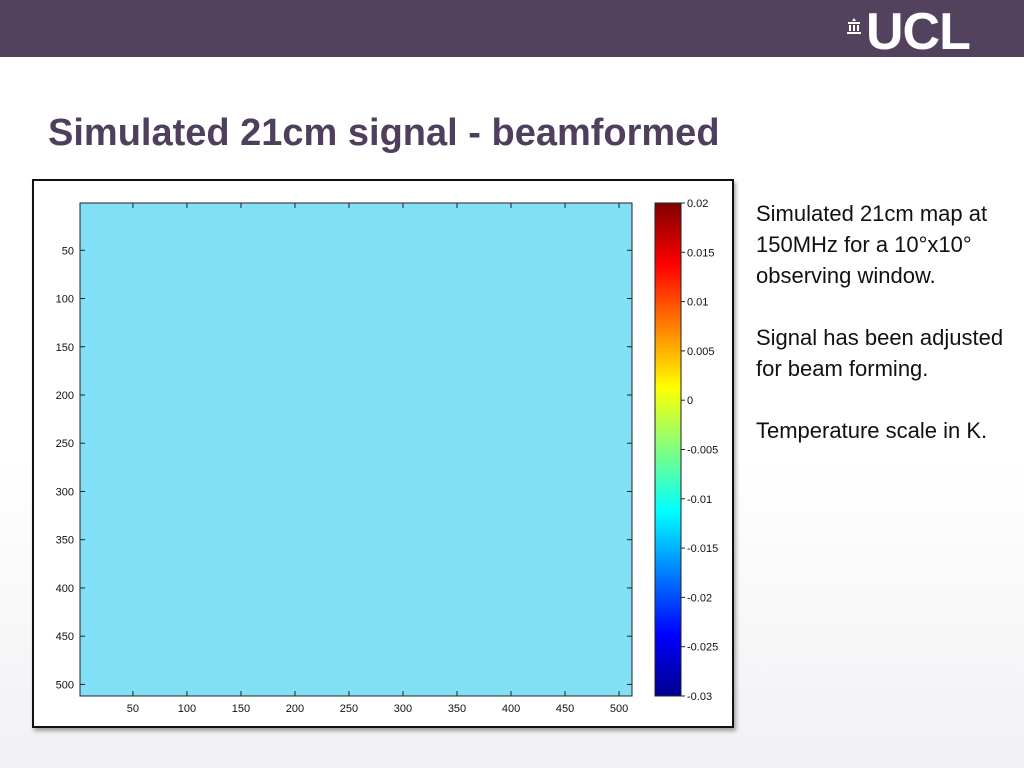  I want to click on colorbar-tick-label: -0.025, so click(702, 648).